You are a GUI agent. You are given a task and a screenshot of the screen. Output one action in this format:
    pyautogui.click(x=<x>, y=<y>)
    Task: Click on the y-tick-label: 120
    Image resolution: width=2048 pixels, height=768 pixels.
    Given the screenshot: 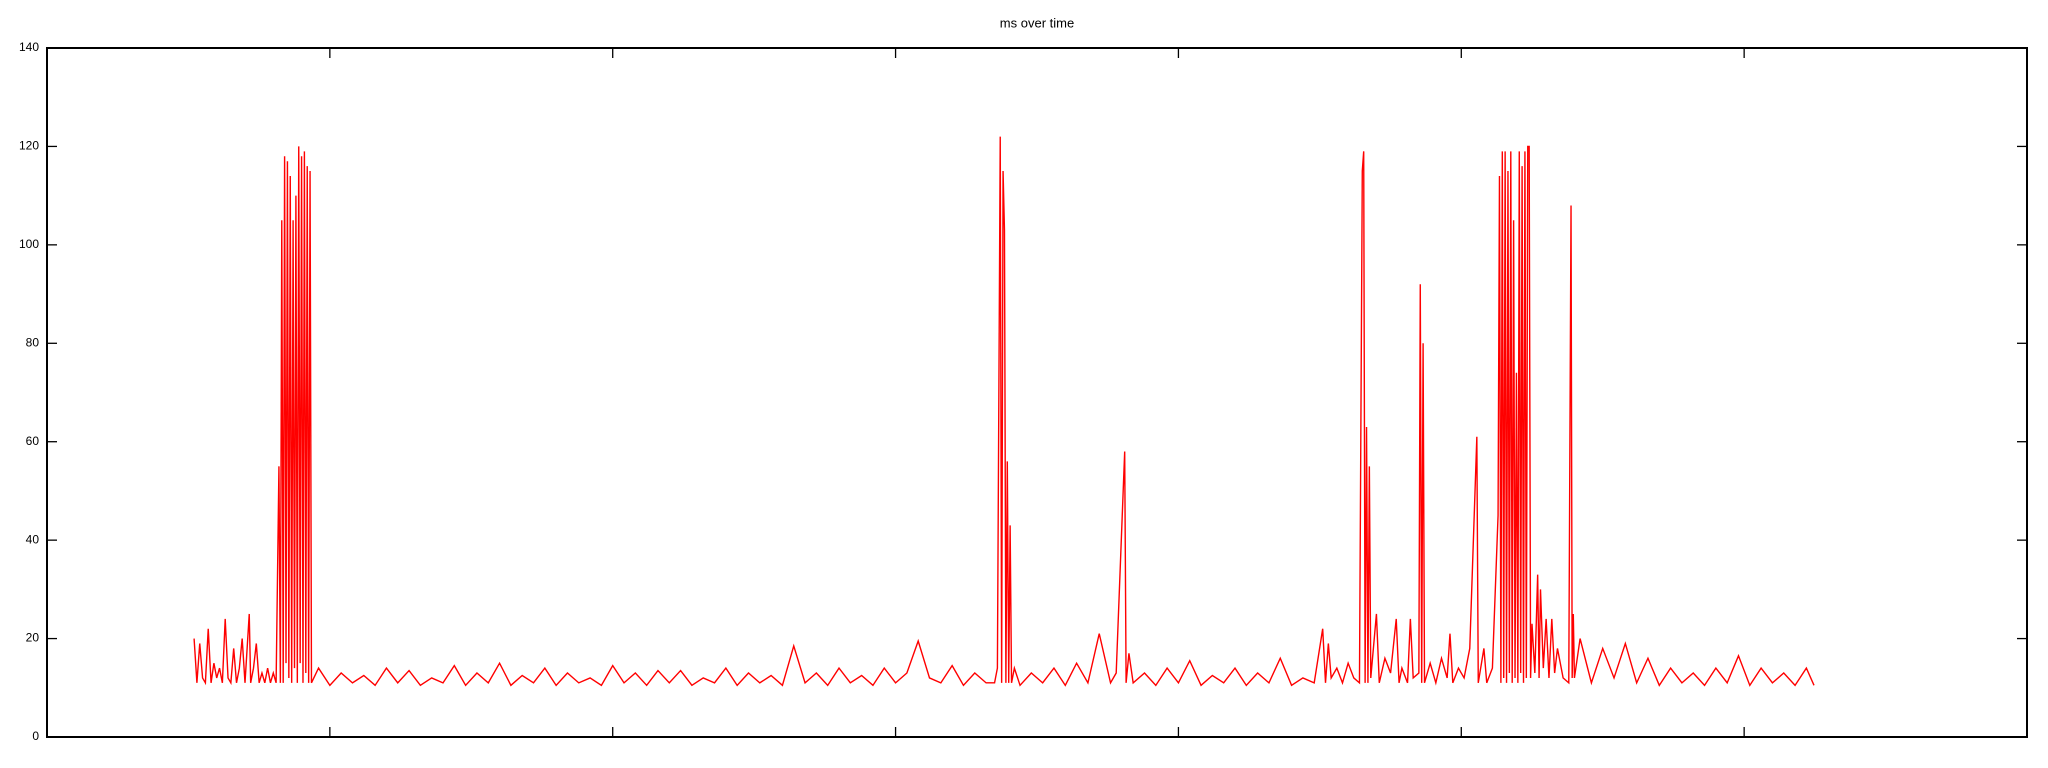 What is the action you would take?
    pyautogui.click(x=29, y=146)
    